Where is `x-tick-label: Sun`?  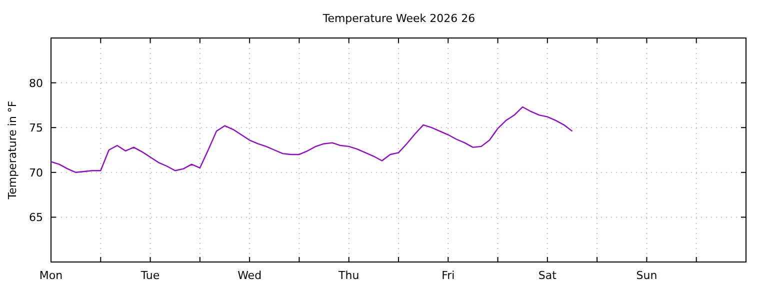
x-tick-label: Sun is located at coordinates (647, 275).